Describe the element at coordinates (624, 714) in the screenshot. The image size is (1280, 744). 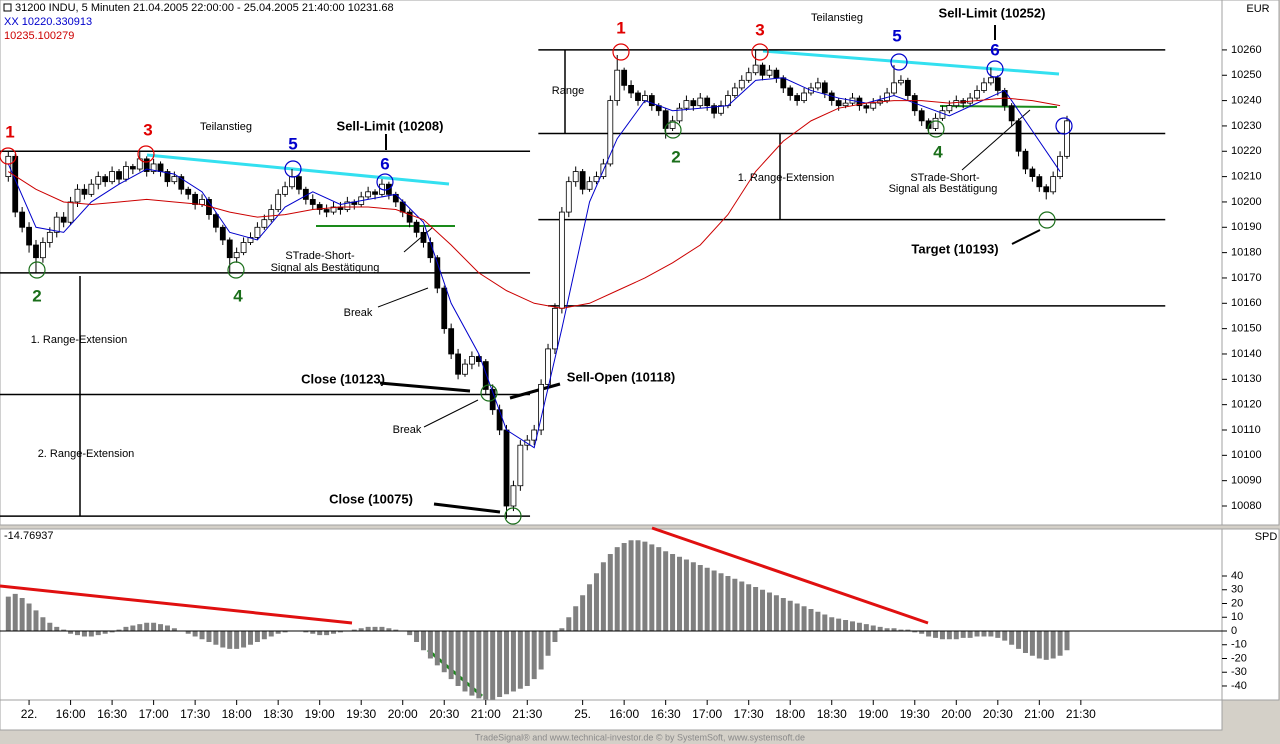
I see `x-tick-label: 16:00` at that location.